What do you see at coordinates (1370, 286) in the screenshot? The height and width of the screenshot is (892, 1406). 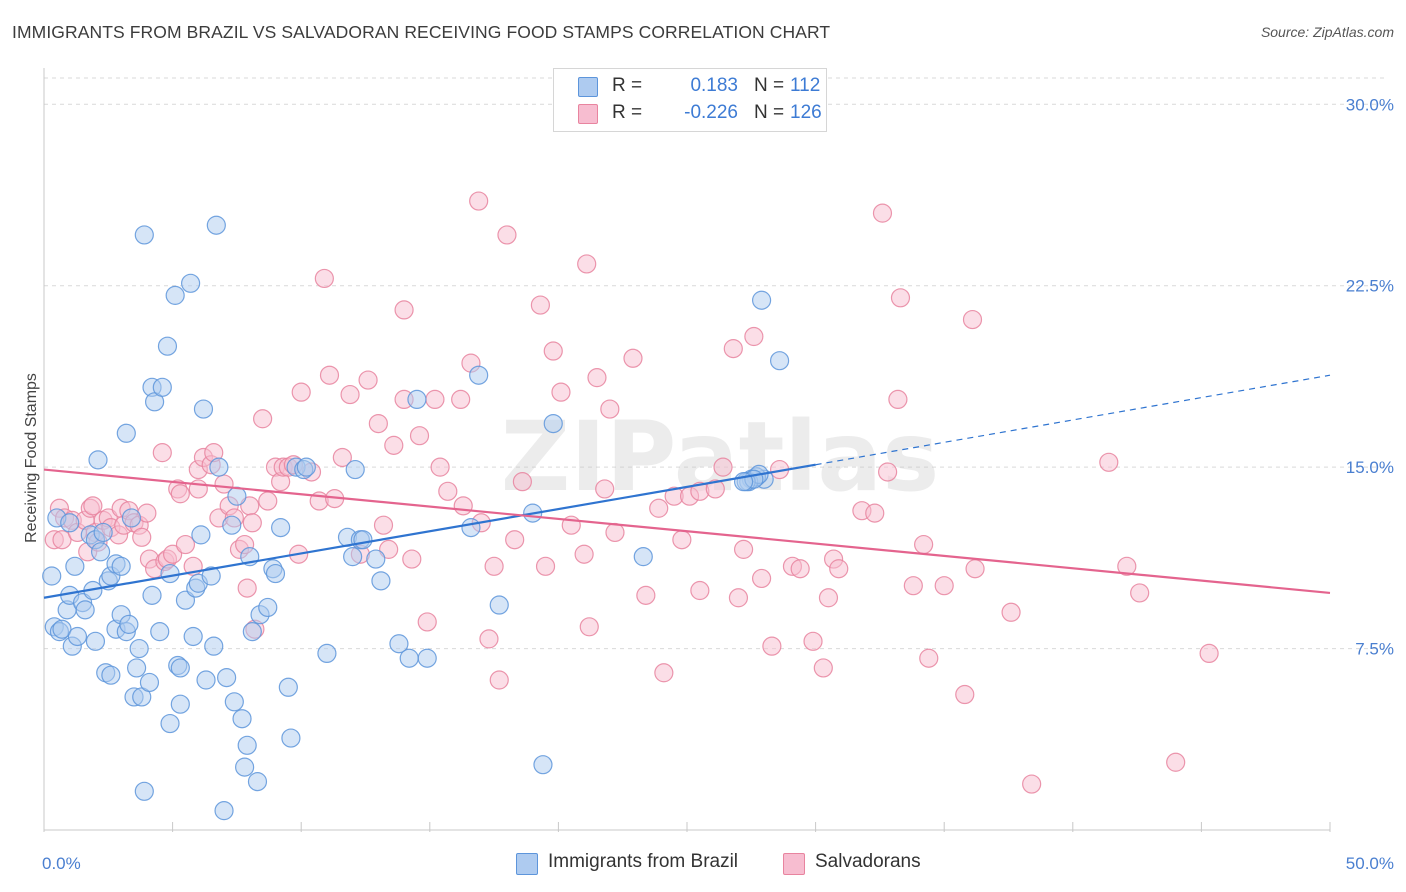 I see `y-tick-label-2: 22.5%` at bounding box center [1370, 286].